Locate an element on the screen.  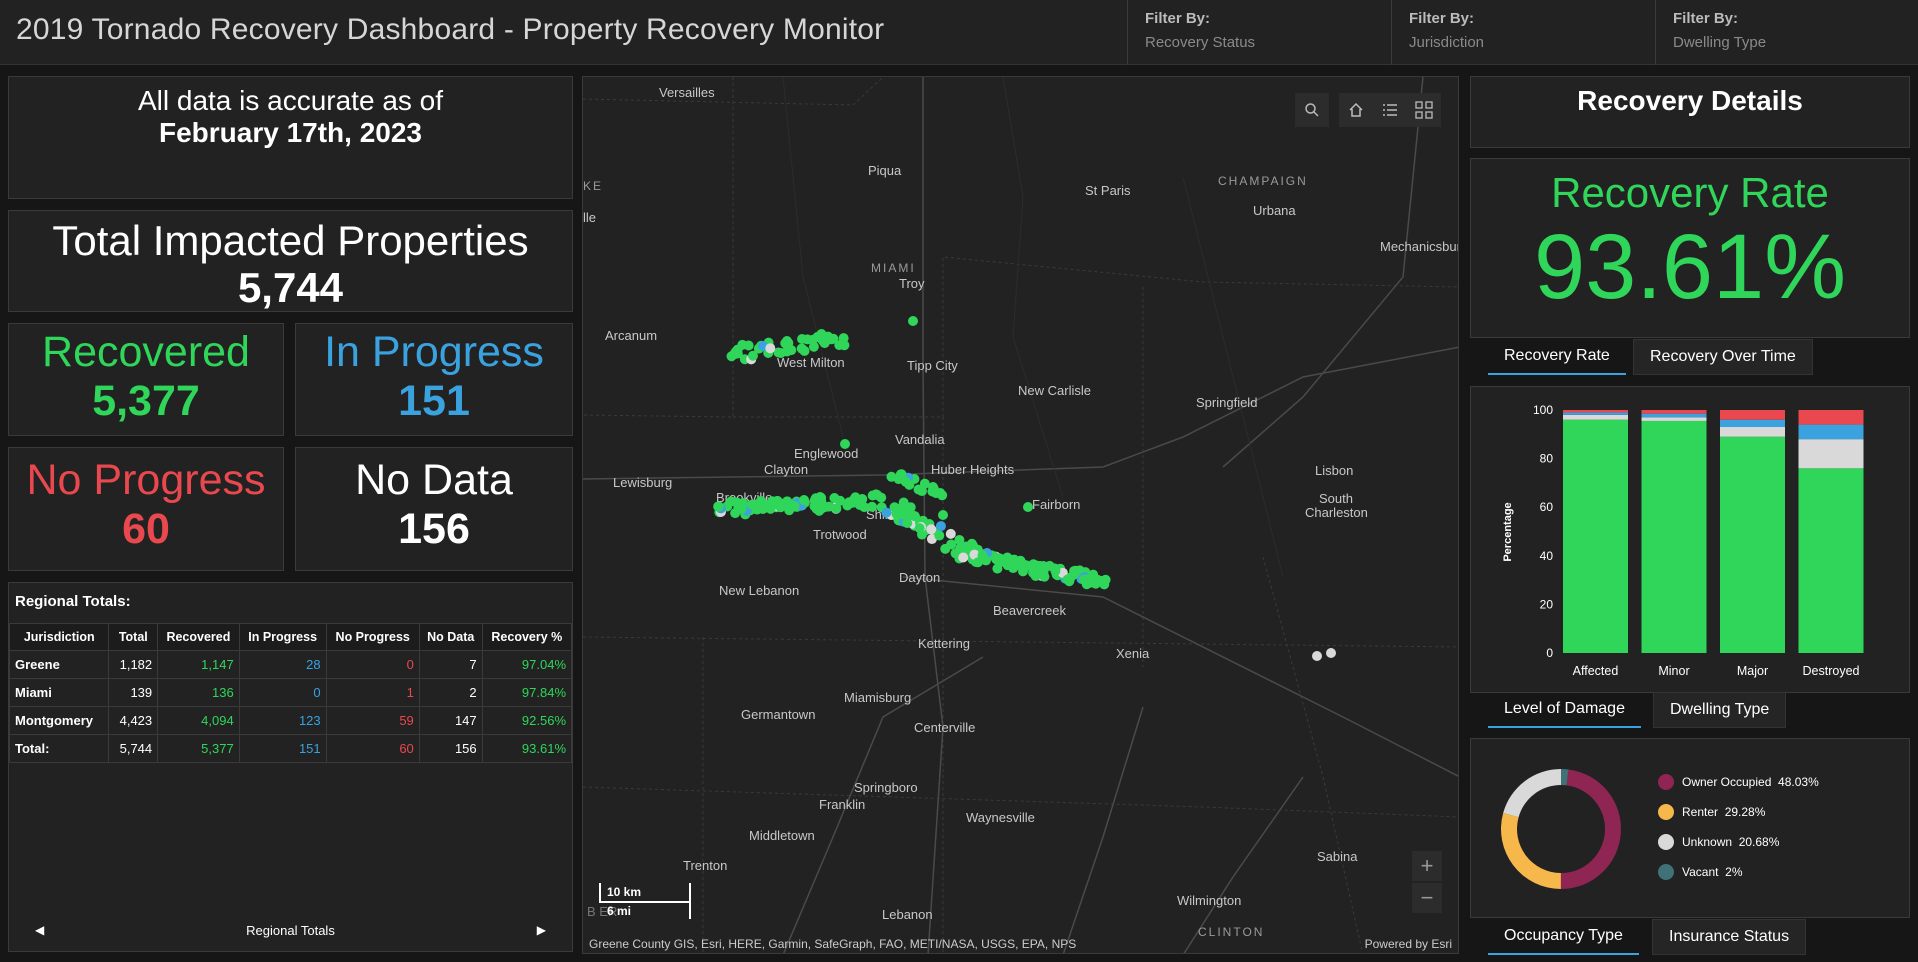
tab-recovery-rate: Recovery Rate is located at coordinates (1557, 357).